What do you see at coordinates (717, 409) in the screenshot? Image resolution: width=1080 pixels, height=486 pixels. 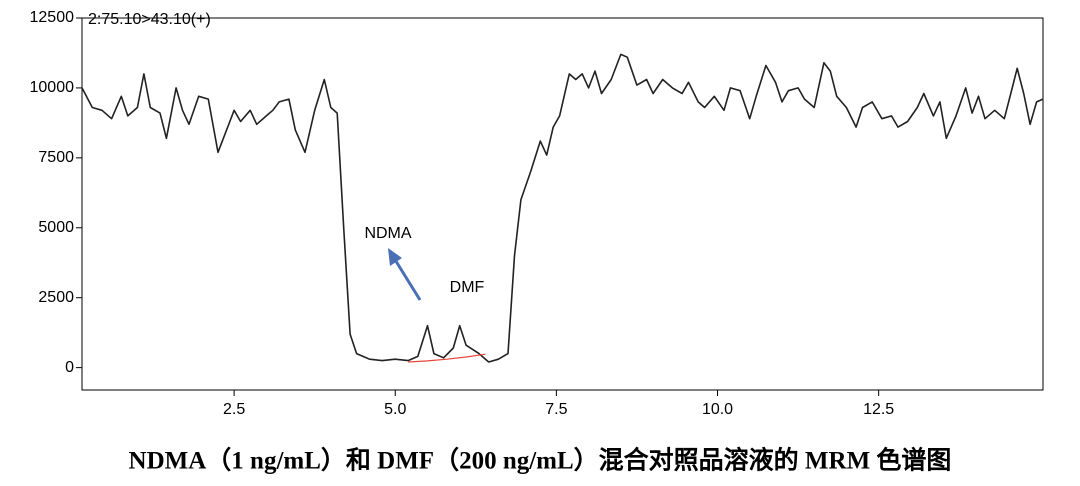 I see `x-tick-label: 10.0` at bounding box center [717, 409].